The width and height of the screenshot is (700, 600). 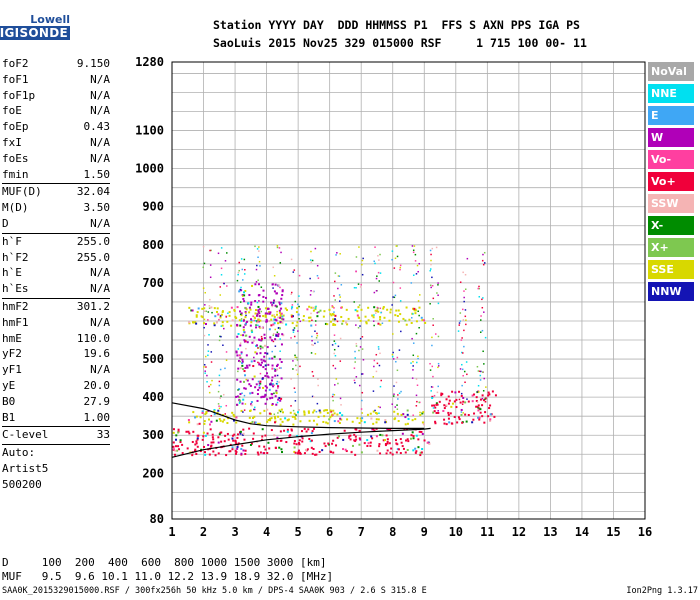 What do you see at coordinates (56, 63) in the screenshot?
I see `param-row: foF2 9.150` at bounding box center [56, 63].